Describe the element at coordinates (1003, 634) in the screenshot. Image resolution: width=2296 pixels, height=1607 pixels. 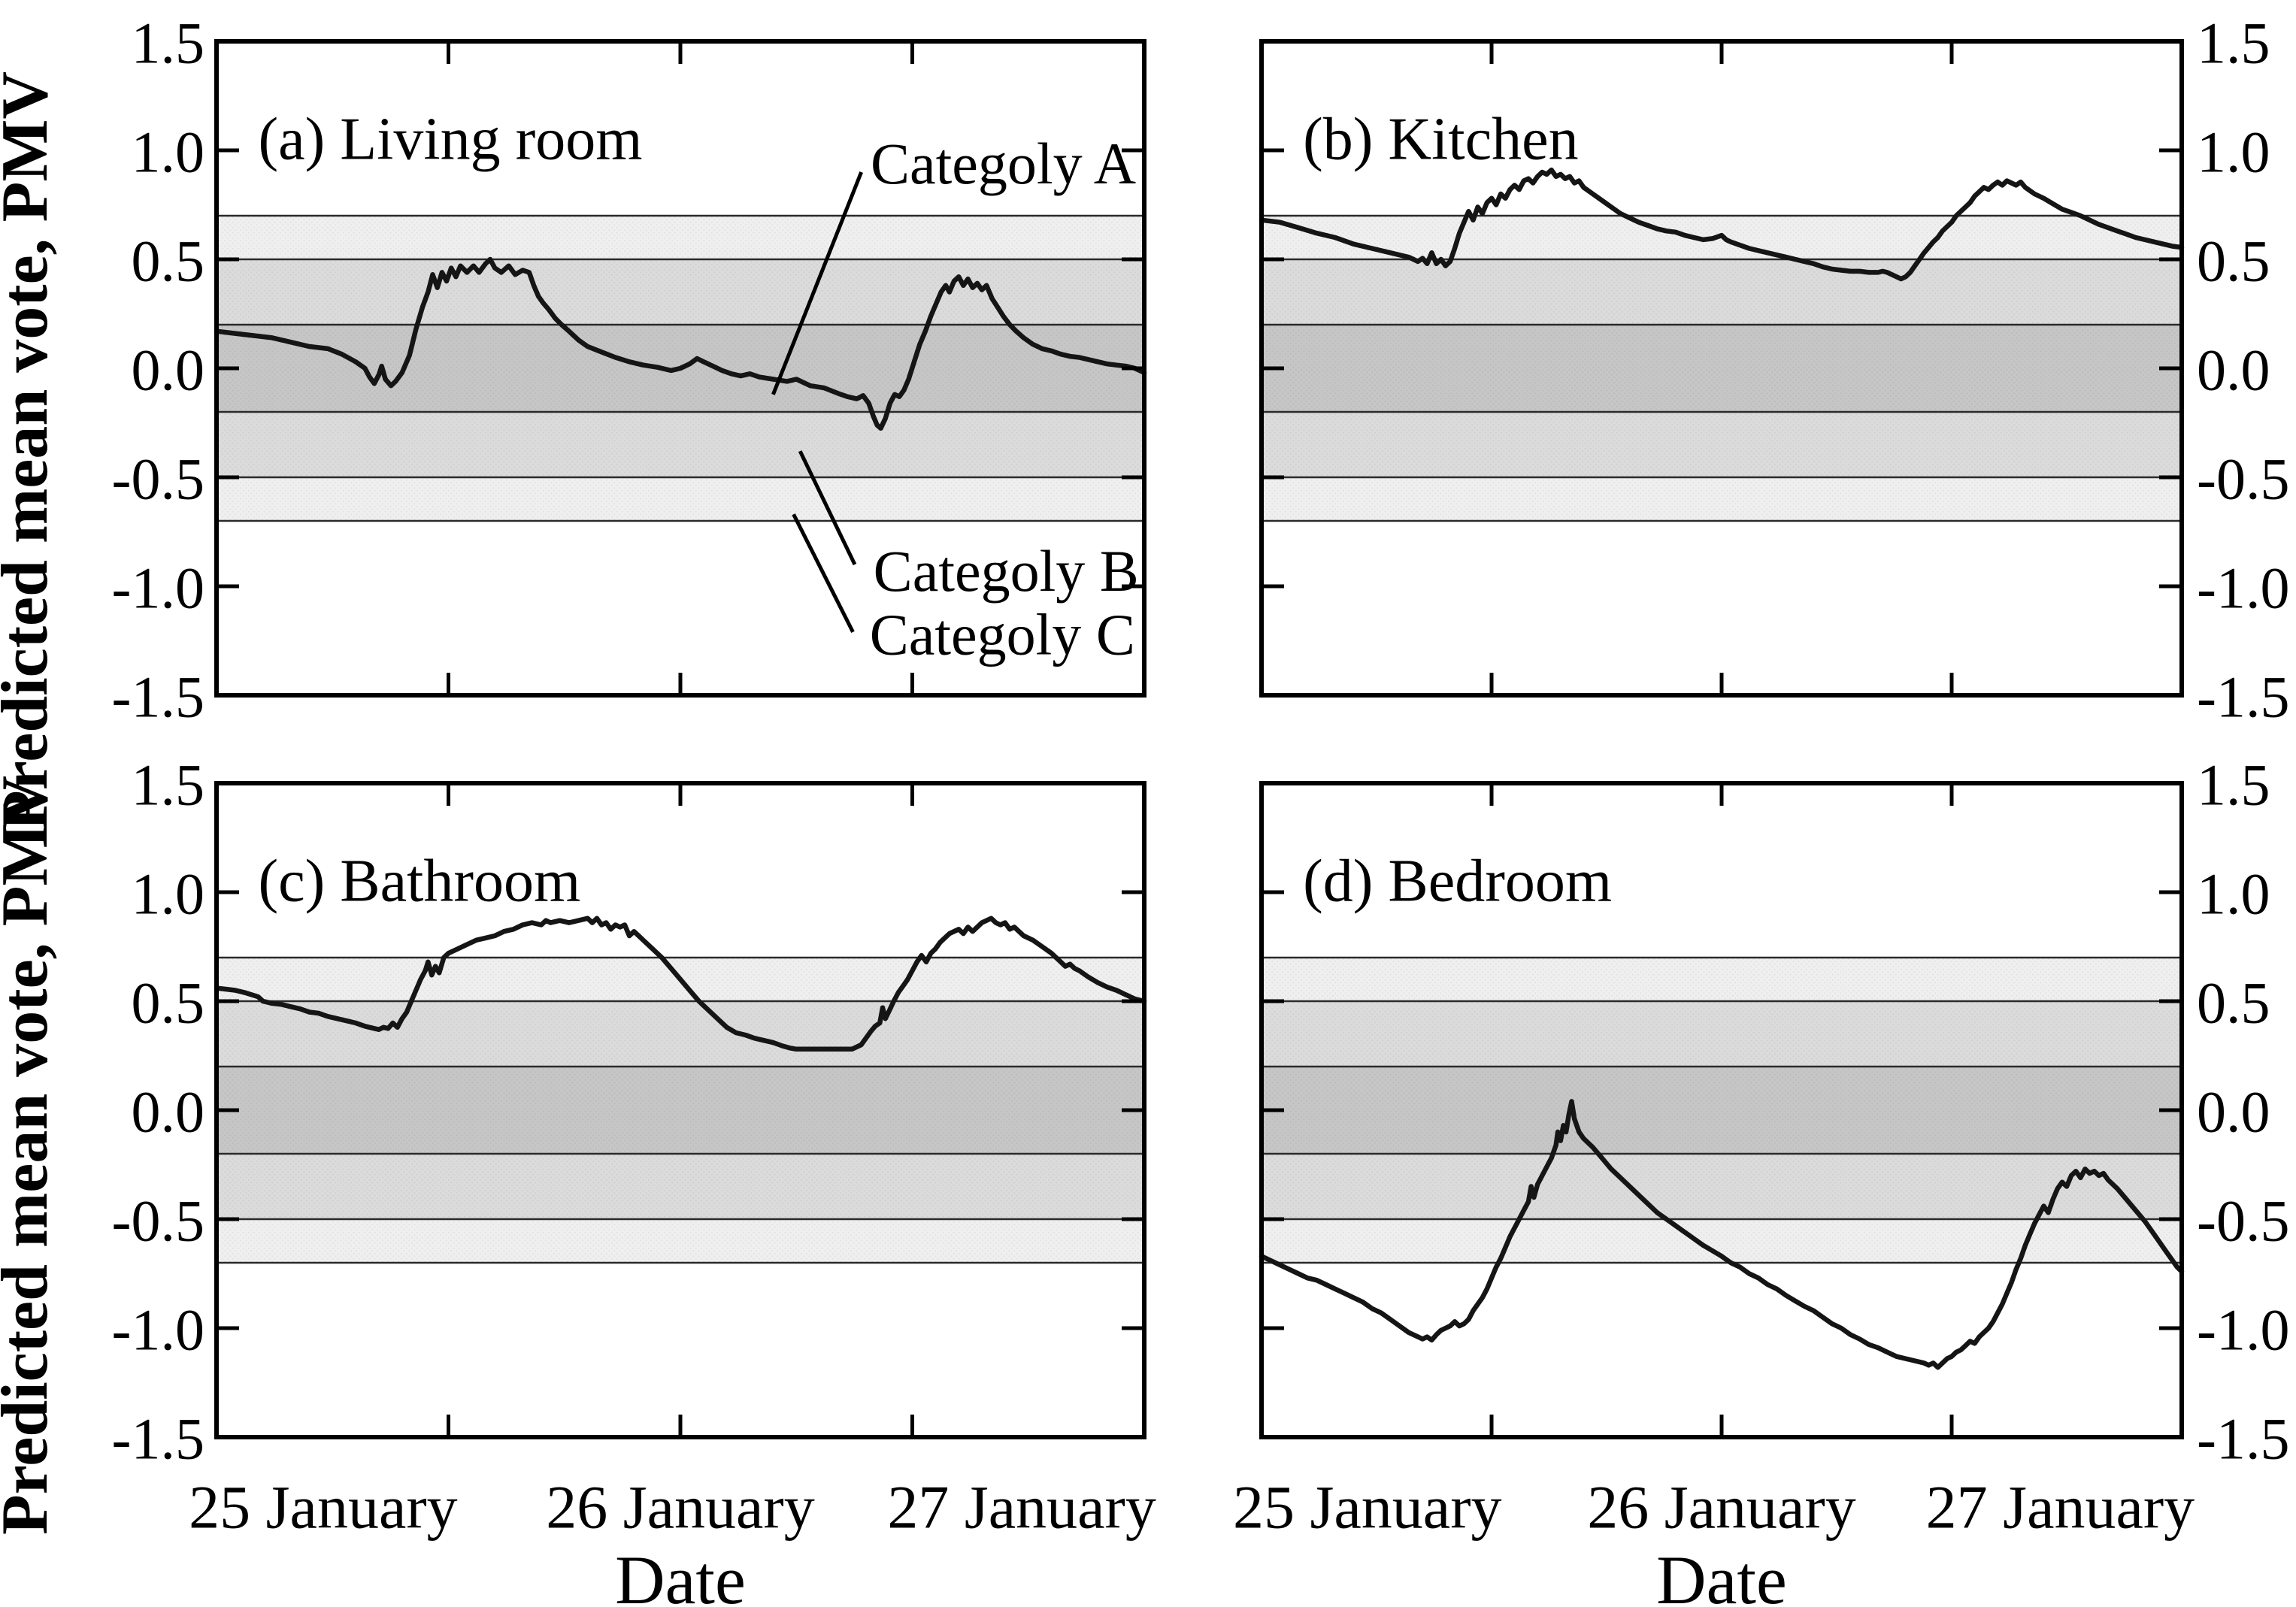
I see `annotation-label: Categoly C` at that location.